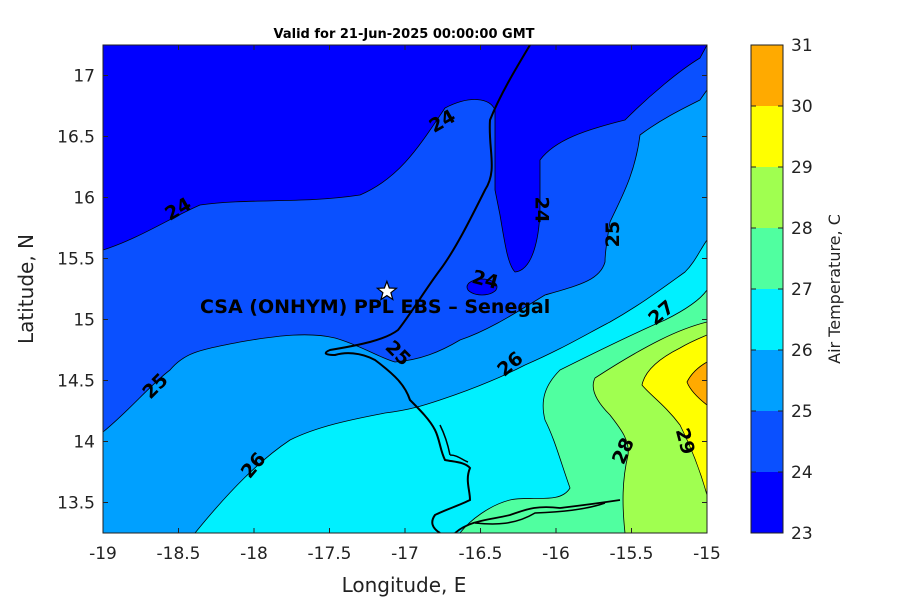  I want to click on y-tick-label: 16, so click(84, 199).